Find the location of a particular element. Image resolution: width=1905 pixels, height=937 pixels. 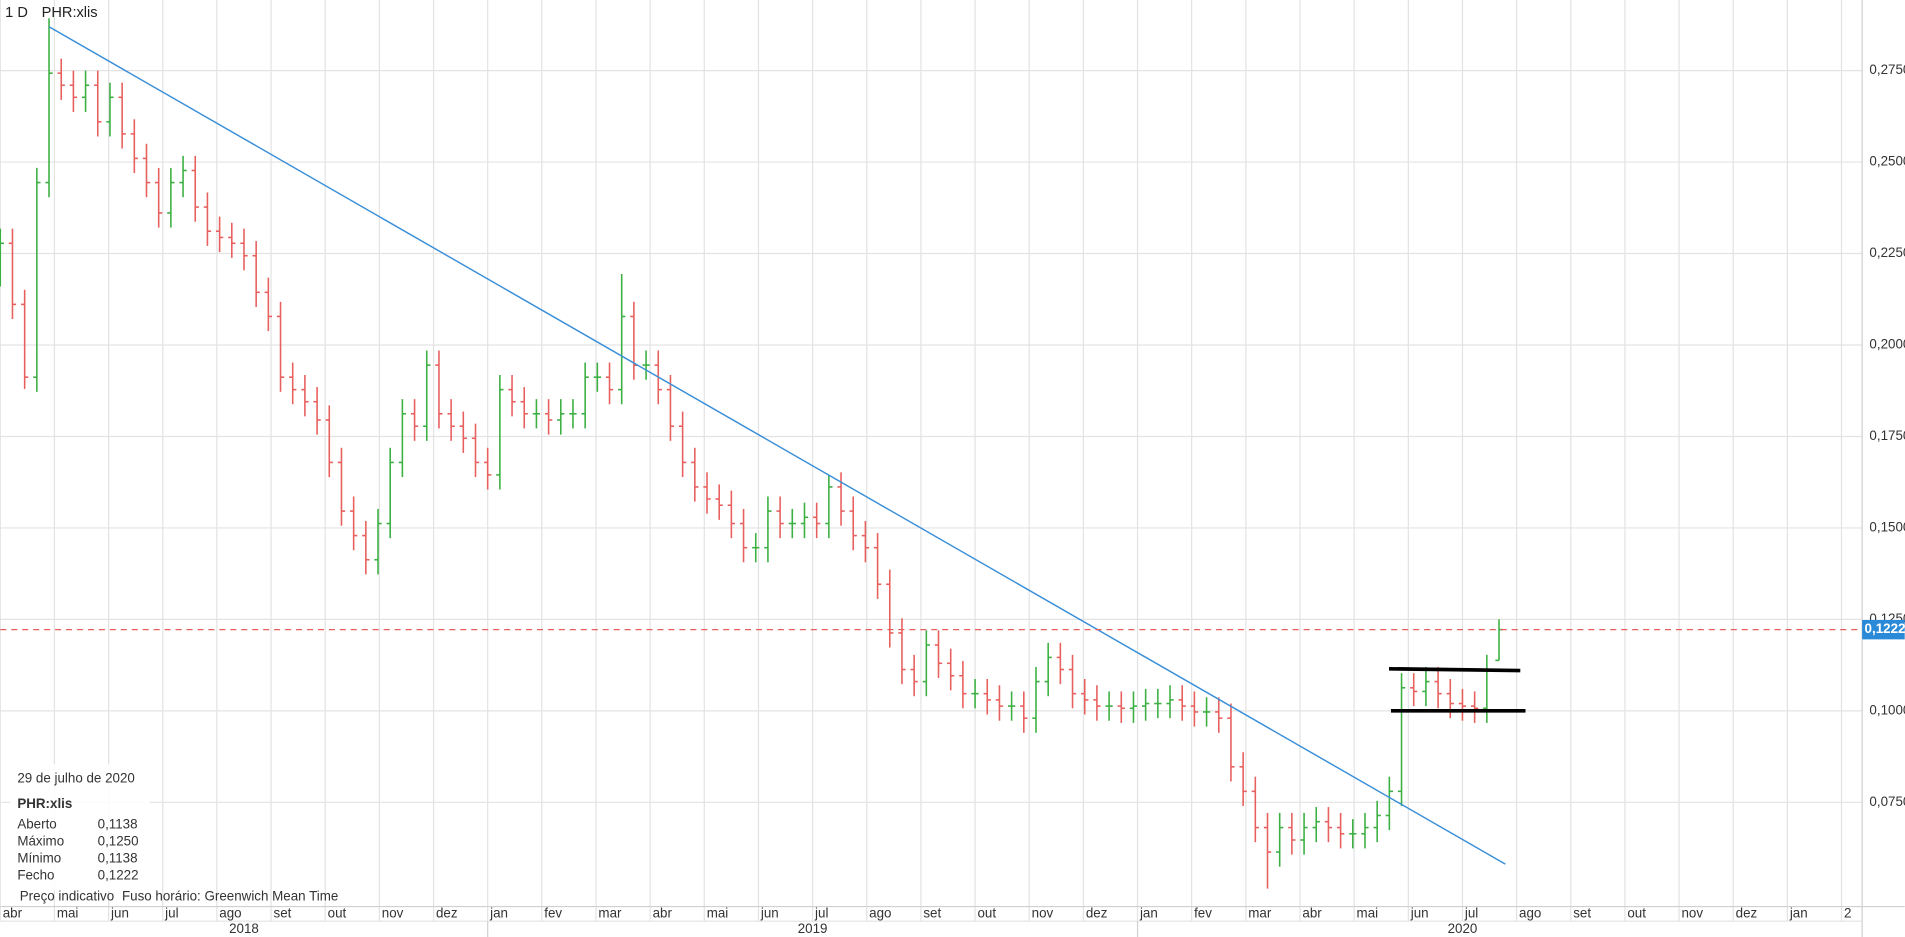

year-label: 2020 is located at coordinates (1463, 928).